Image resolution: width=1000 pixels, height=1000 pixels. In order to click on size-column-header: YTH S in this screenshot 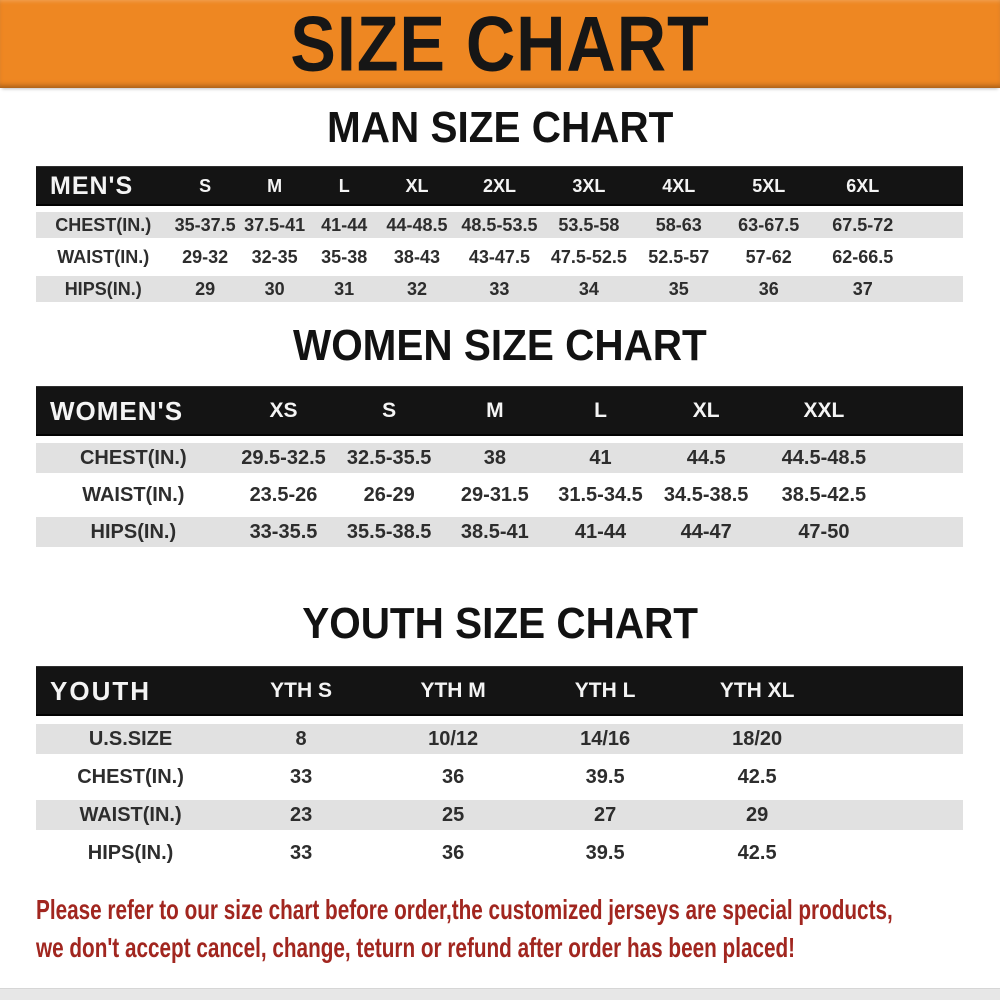, I will do `click(301, 691)`.